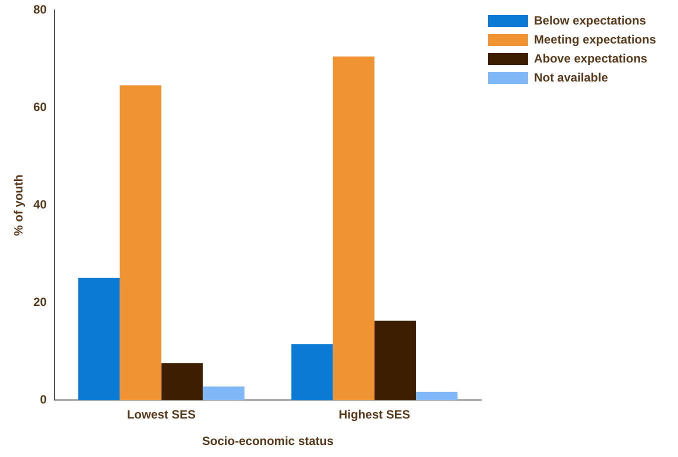 This screenshot has width=678, height=457. What do you see at coordinates (19, 205) in the screenshot?
I see `y-axis-title: % of youth` at bounding box center [19, 205].